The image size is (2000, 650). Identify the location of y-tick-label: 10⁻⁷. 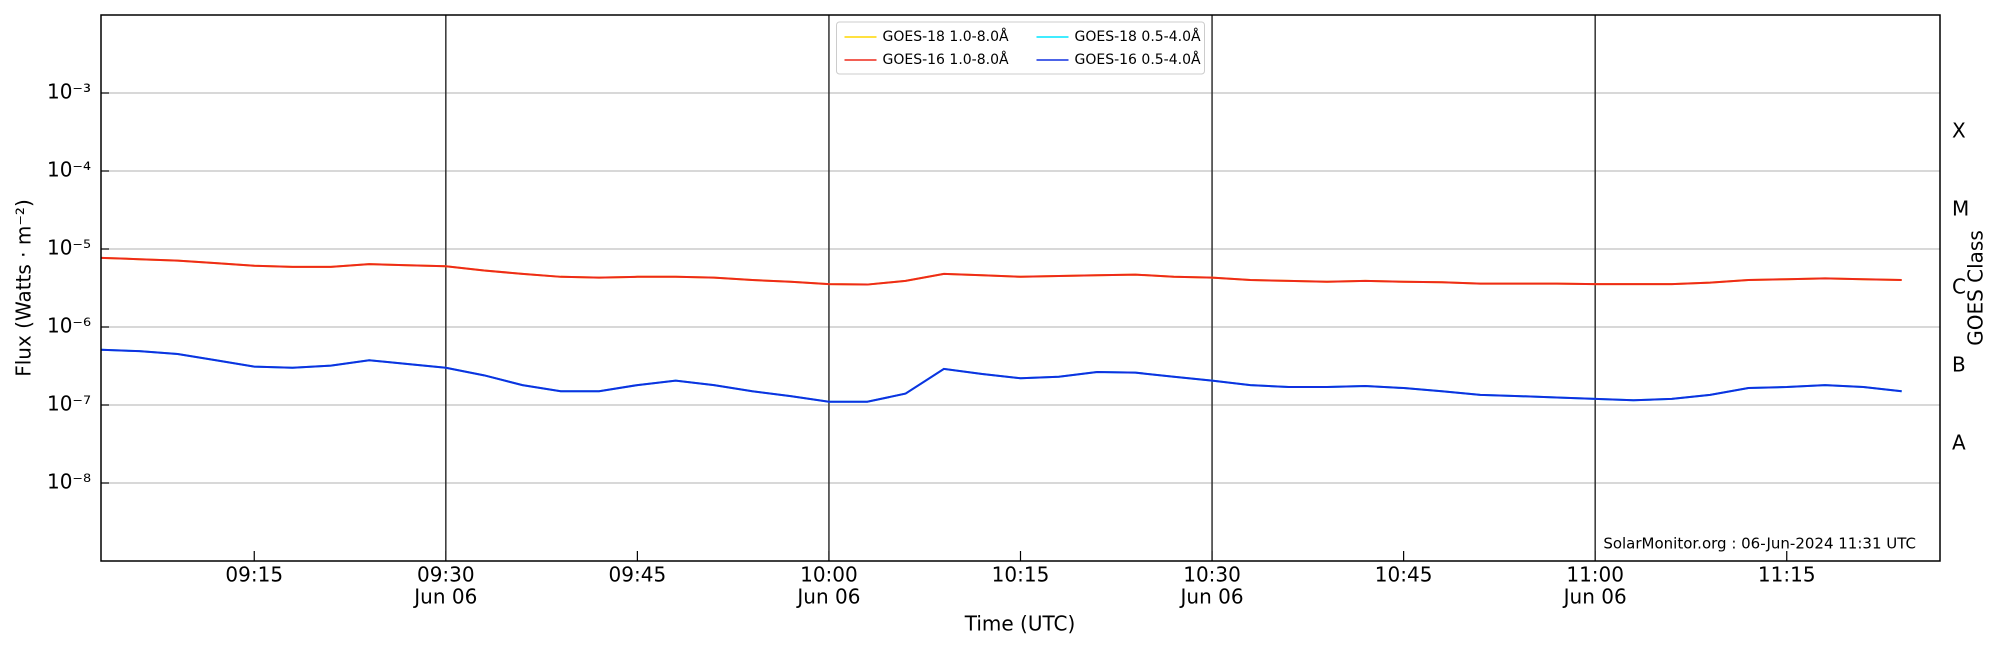
(69, 404).